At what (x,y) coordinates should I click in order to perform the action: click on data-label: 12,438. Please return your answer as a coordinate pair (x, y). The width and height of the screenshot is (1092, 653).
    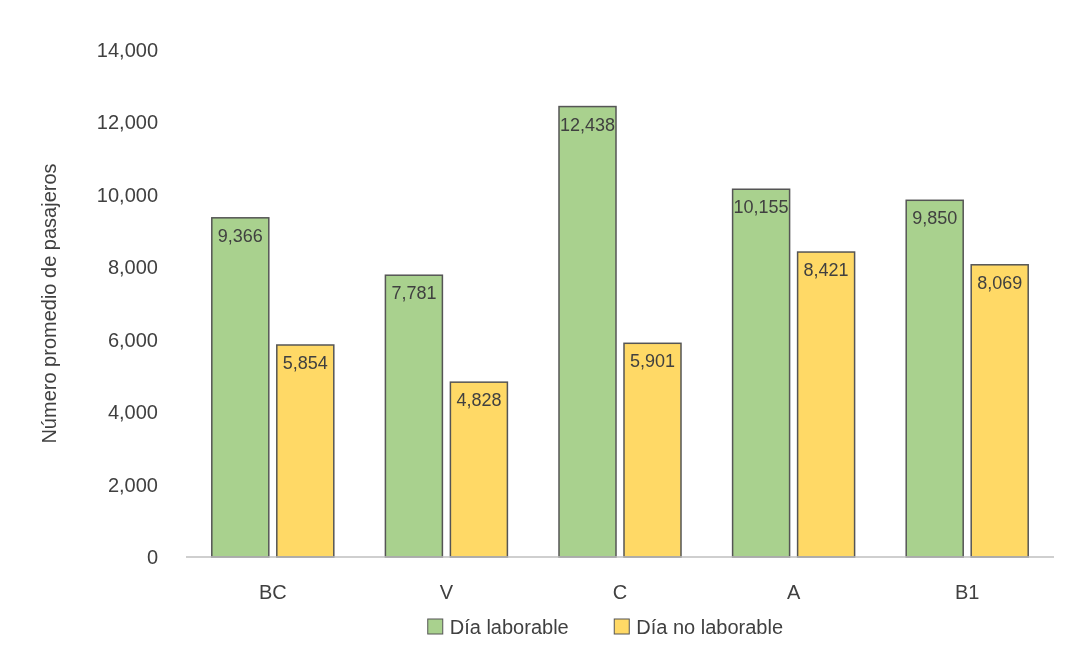
    Looking at the image, I should click on (587, 124).